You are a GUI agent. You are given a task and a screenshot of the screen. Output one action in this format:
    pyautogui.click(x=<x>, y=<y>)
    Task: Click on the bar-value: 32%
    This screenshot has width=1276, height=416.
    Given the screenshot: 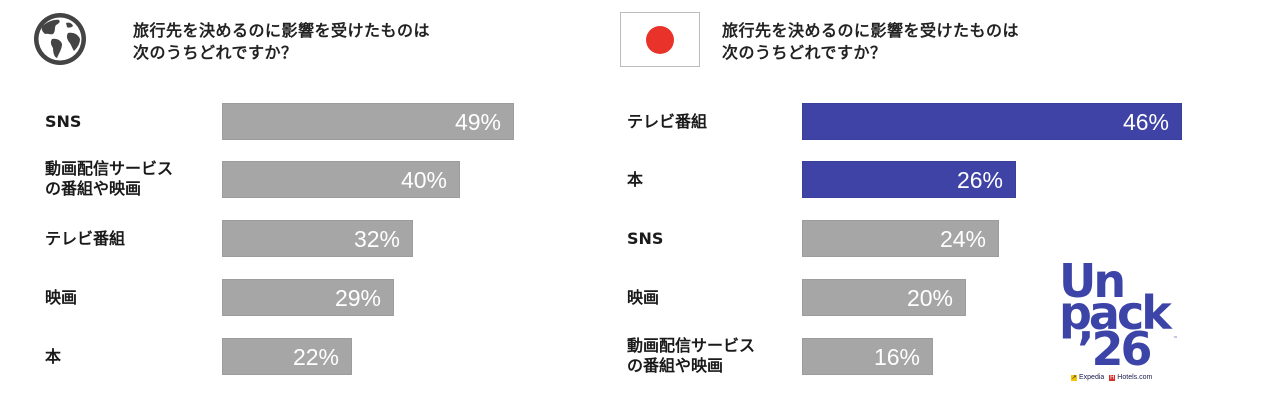 What is the action you would take?
    pyautogui.click(x=376, y=239)
    